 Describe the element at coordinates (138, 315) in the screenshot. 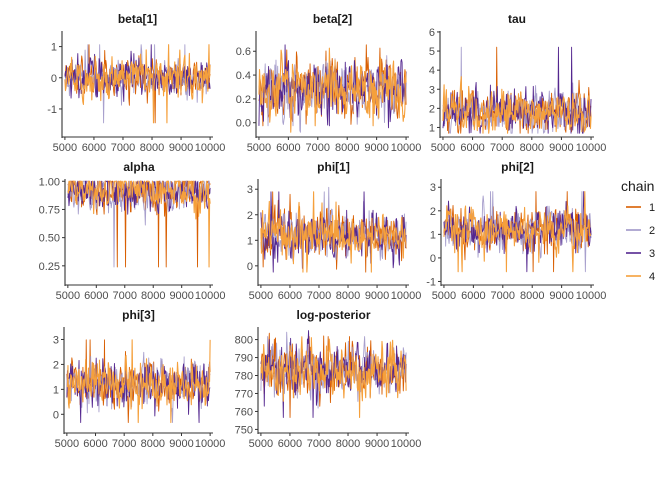

I see `panel-title: phi[3]` at that location.